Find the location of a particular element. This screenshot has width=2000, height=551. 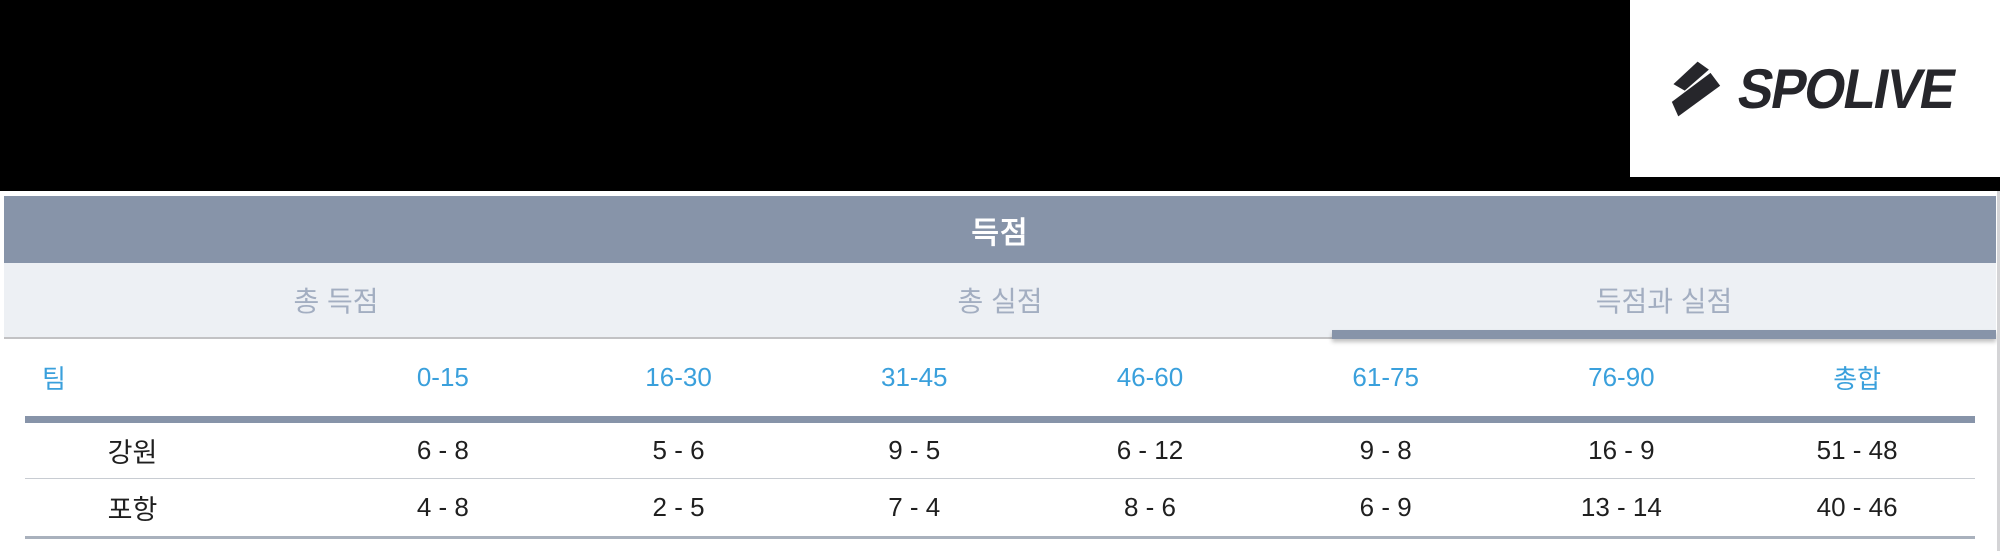

column-header: 61-75 is located at coordinates (1385, 376).